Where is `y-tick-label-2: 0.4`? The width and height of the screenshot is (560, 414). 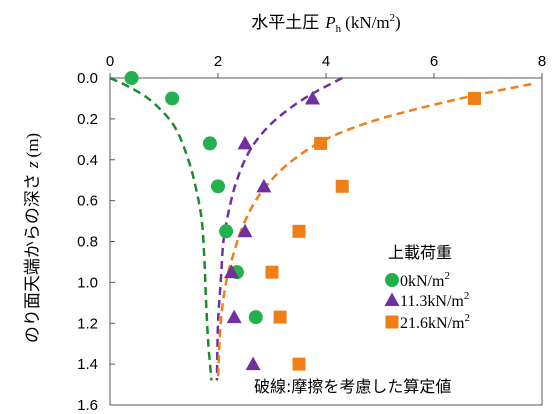 y-tick-label-2: 0.4 is located at coordinates (87, 160).